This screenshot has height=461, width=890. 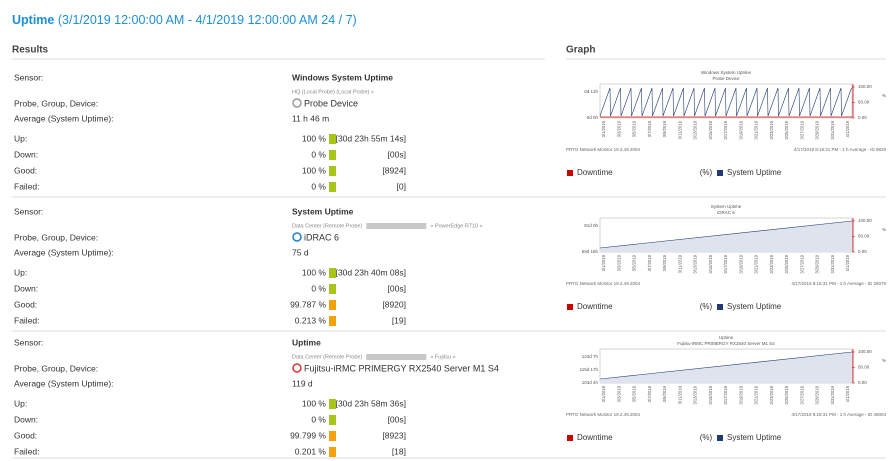 I want to click on x-axis-label: 3/11/2019, so click(x=679, y=129).